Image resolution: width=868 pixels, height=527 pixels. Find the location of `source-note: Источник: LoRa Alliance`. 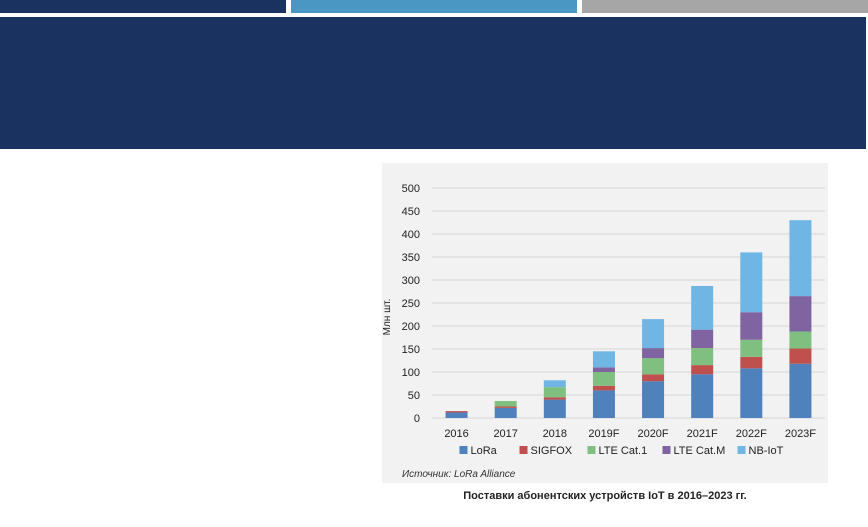

source-note: Источник: LoRa Alliance is located at coordinates (459, 474).